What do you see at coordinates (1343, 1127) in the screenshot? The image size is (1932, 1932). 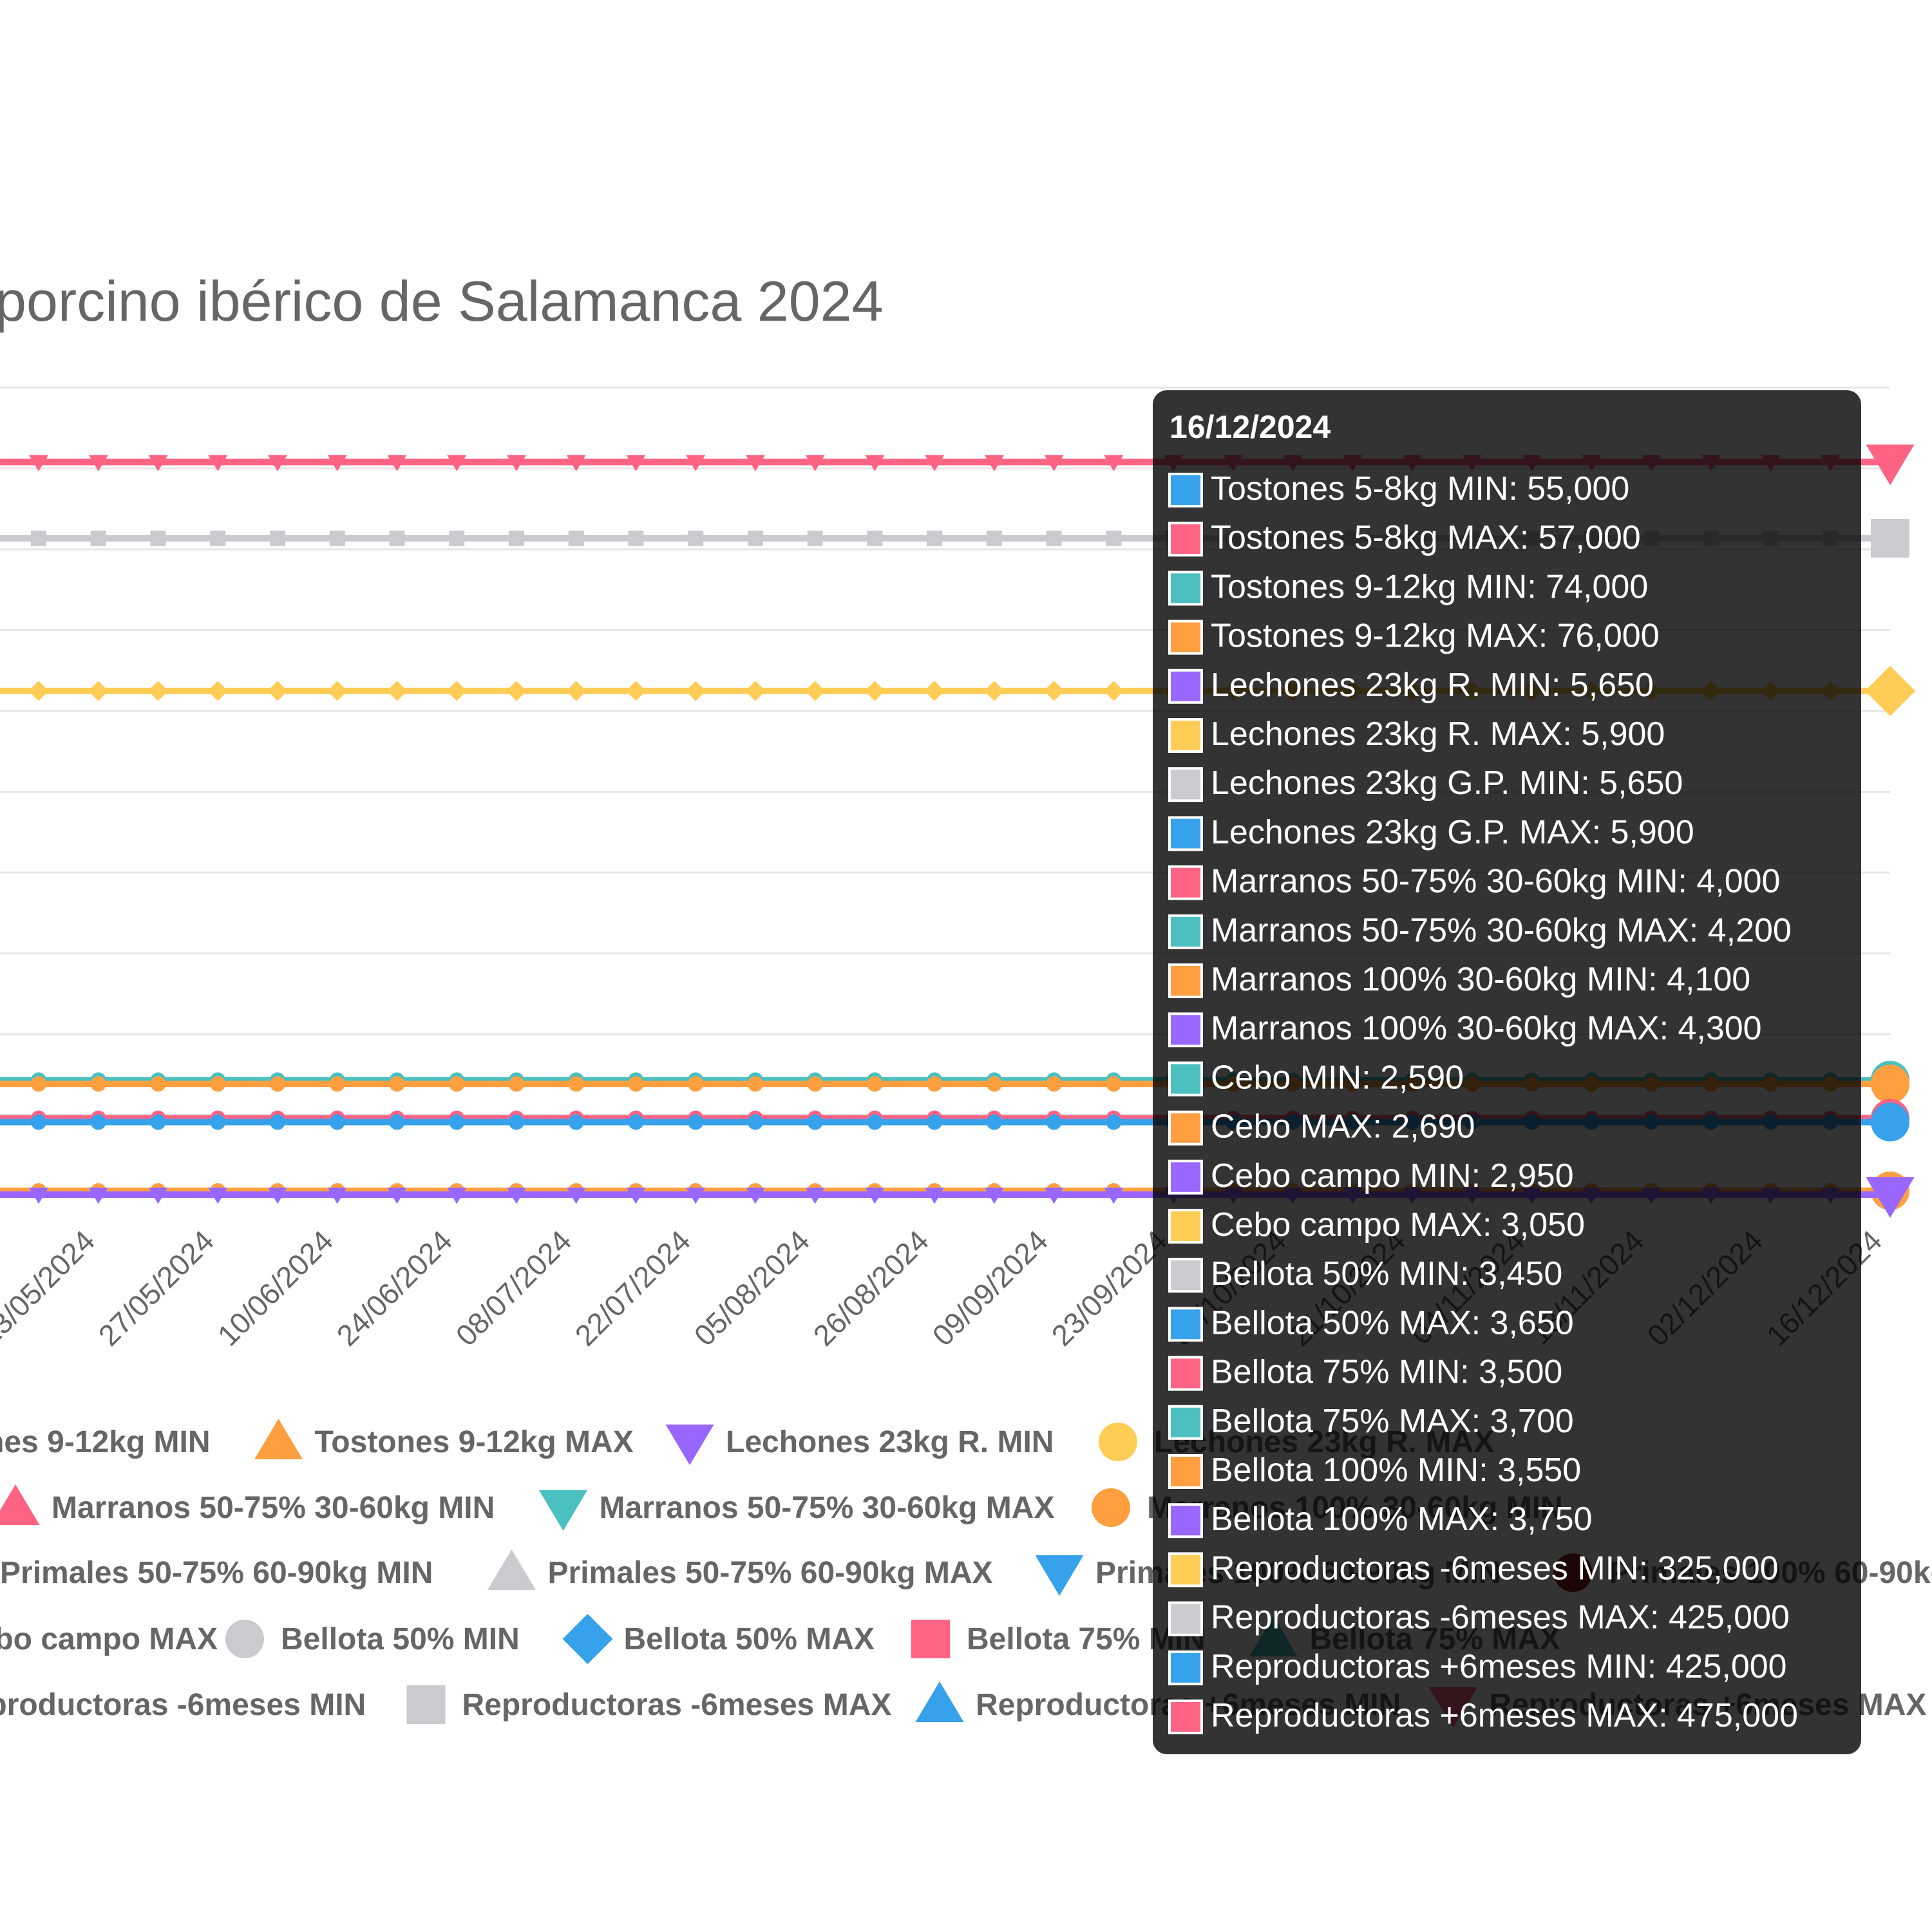 I see `tooltip-item: Cebo MAX: 2,690` at bounding box center [1343, 1127].